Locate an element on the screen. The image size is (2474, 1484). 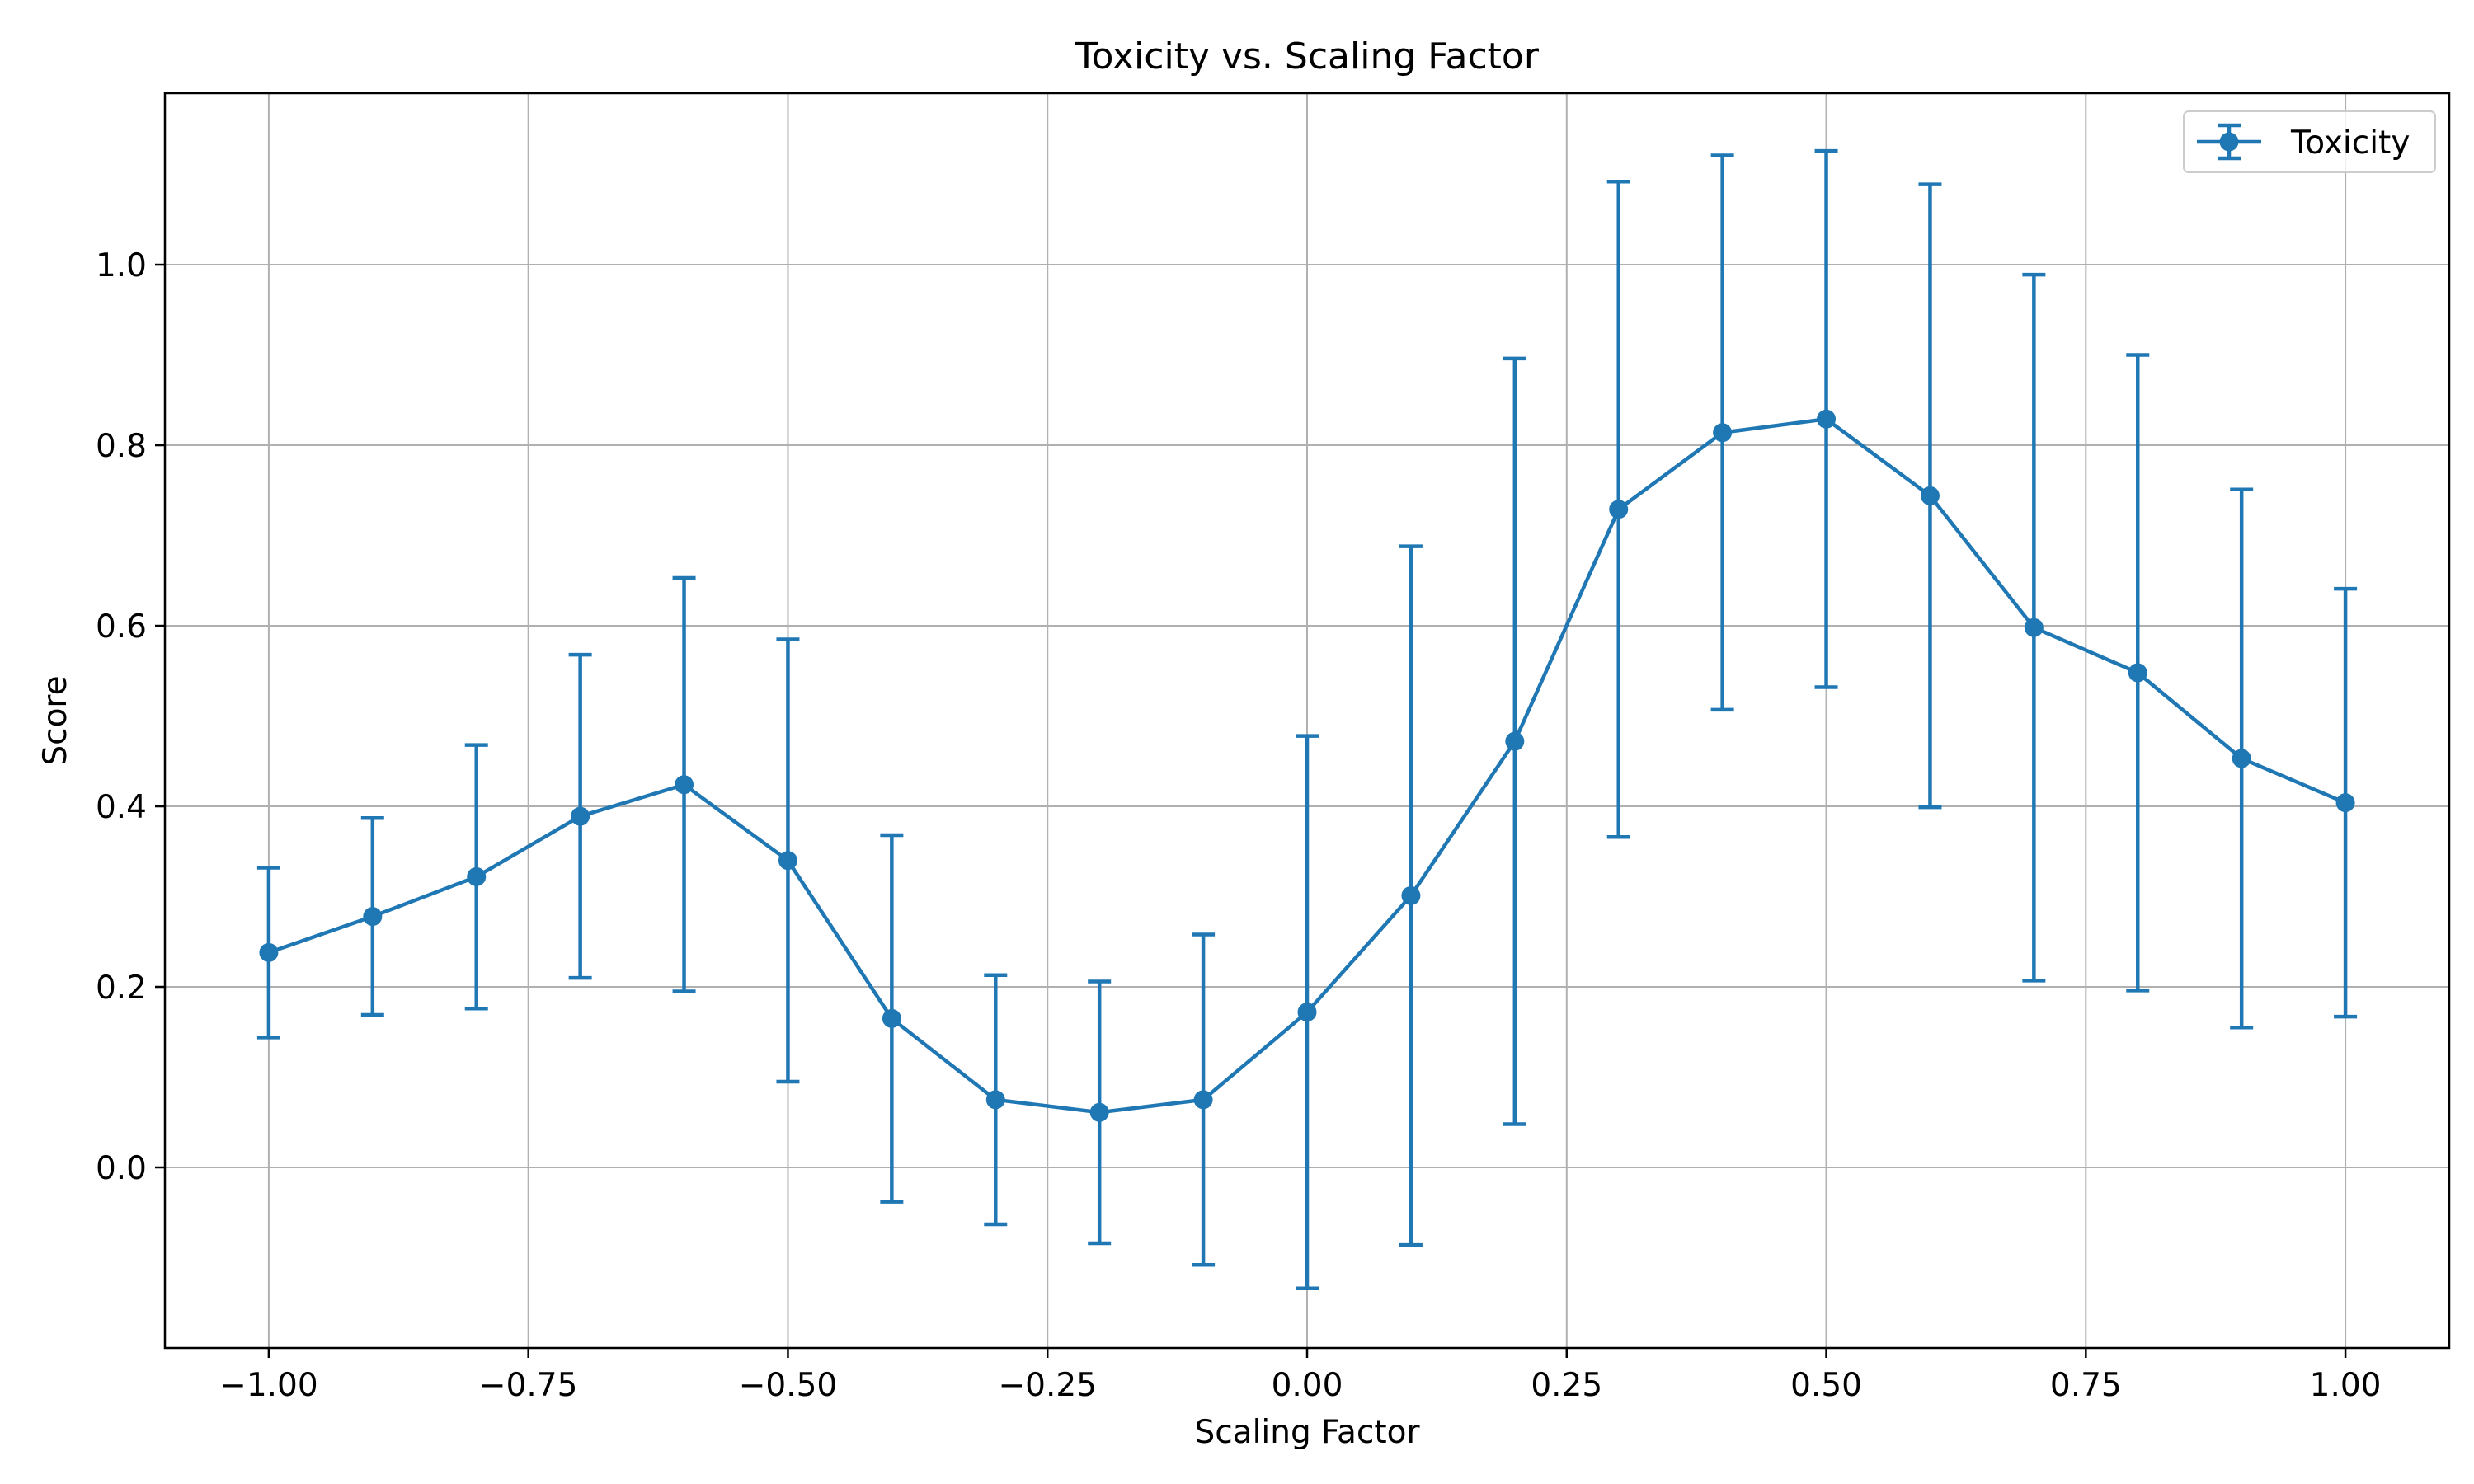
y-tick-label: 1.0 is located at coordinates (121, 265).